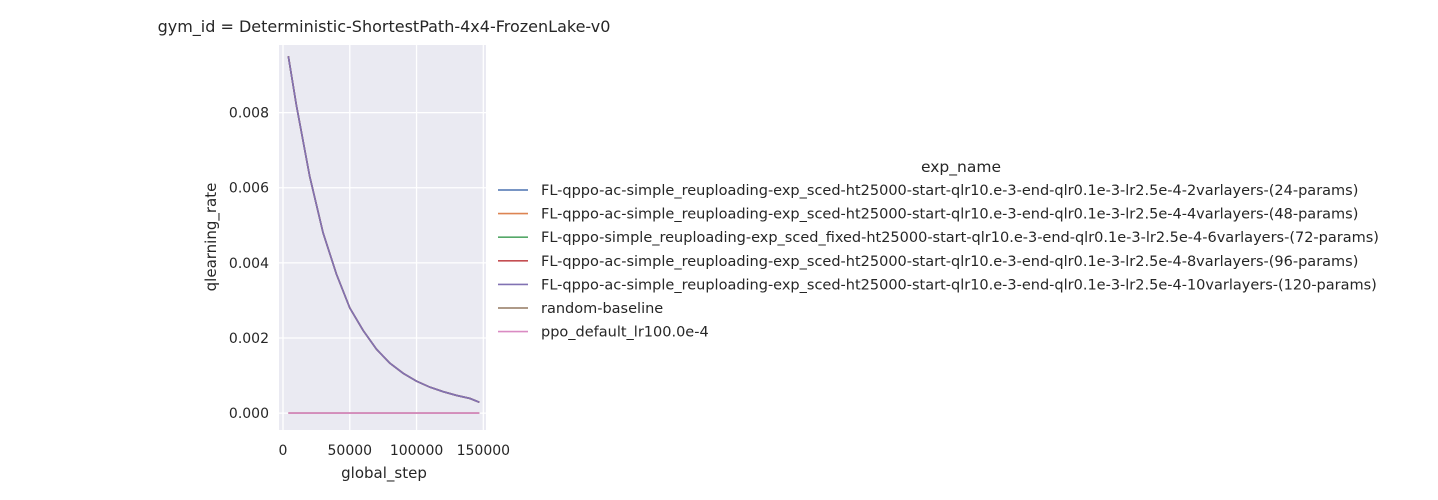 Image resolution: width=1438 pixels, height=500 pixels. What do you see at coordinates (602, 309) in the screenshot?
I see `legend-label: random-baseline` at bounding box center [602, 309].